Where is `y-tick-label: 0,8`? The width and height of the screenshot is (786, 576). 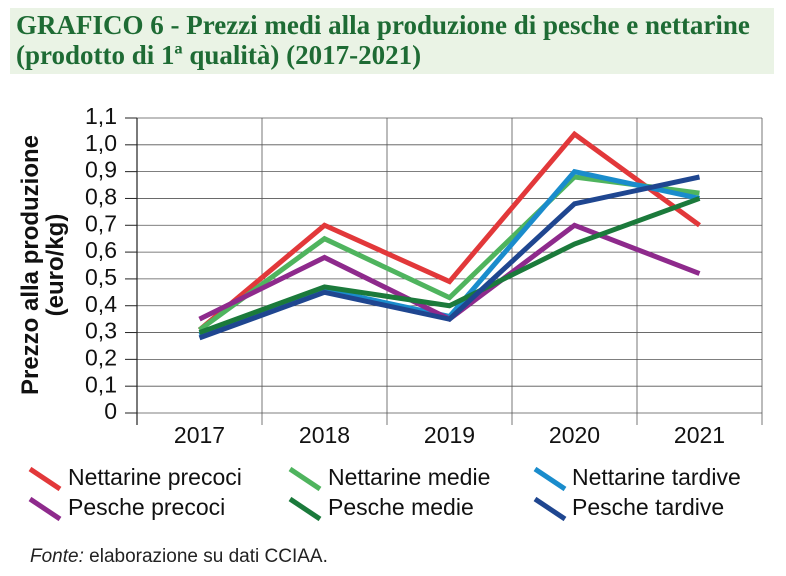
y-tick-label: 0,8 is located at coordinates (101, 197).